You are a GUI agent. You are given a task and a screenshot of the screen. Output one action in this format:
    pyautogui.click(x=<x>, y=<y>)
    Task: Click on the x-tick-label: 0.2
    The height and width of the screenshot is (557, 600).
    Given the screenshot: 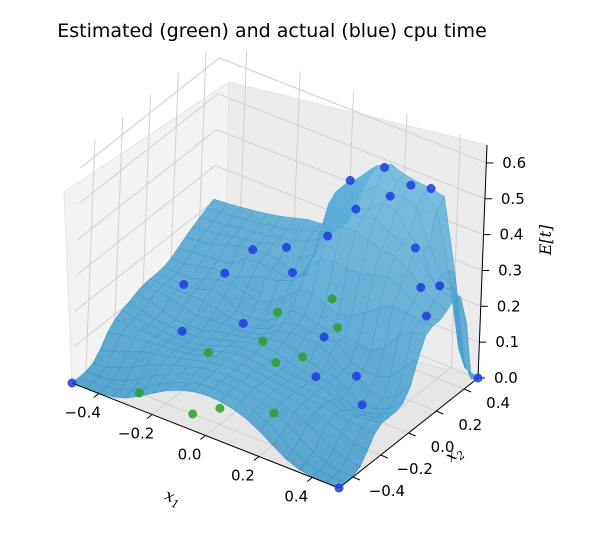 What is the action you would take?
    pyautogui.click(x=243, y=476)
    